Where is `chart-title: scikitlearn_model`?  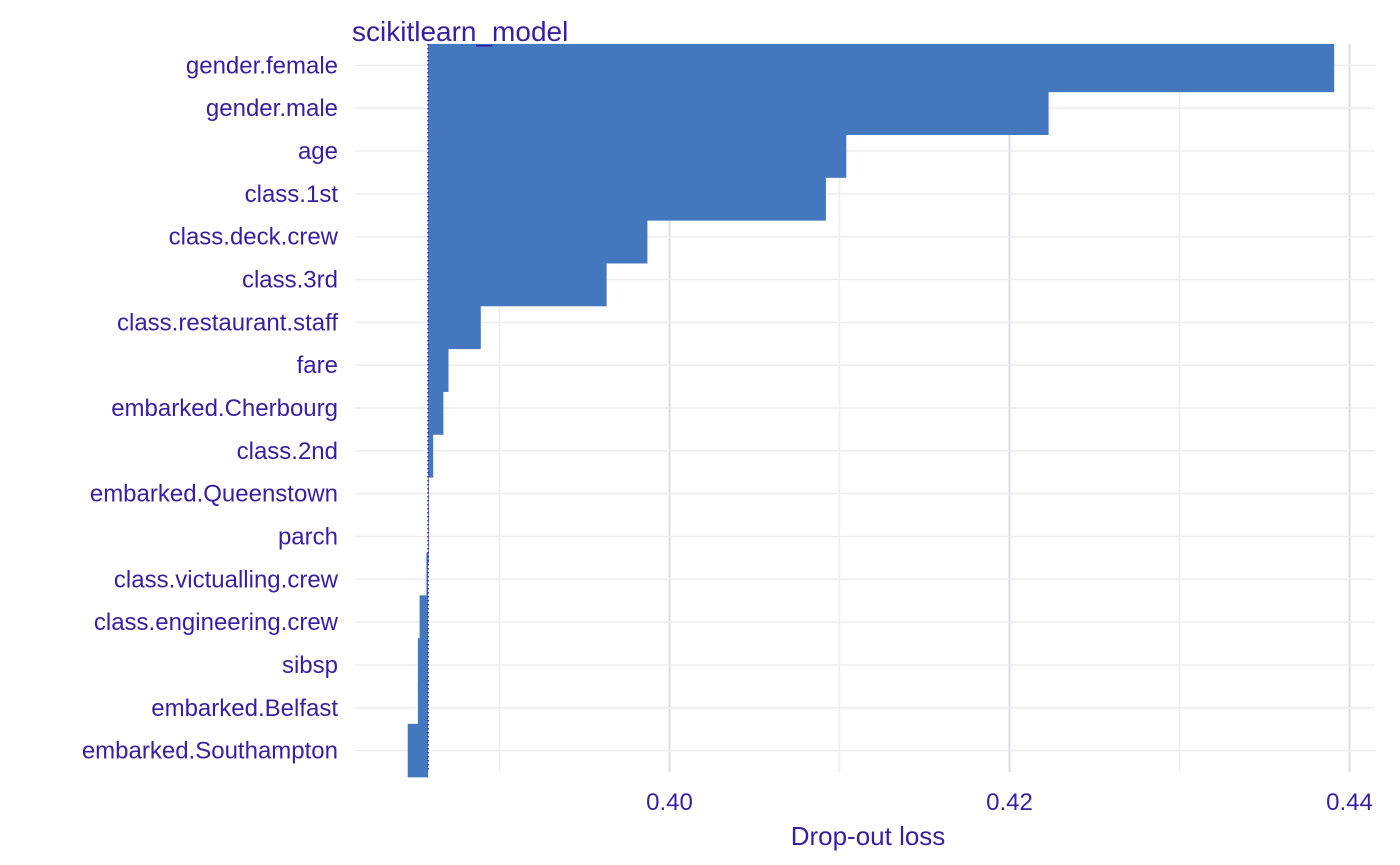 chart-title: scikitlearn_model is located at coordinates (460, 31).